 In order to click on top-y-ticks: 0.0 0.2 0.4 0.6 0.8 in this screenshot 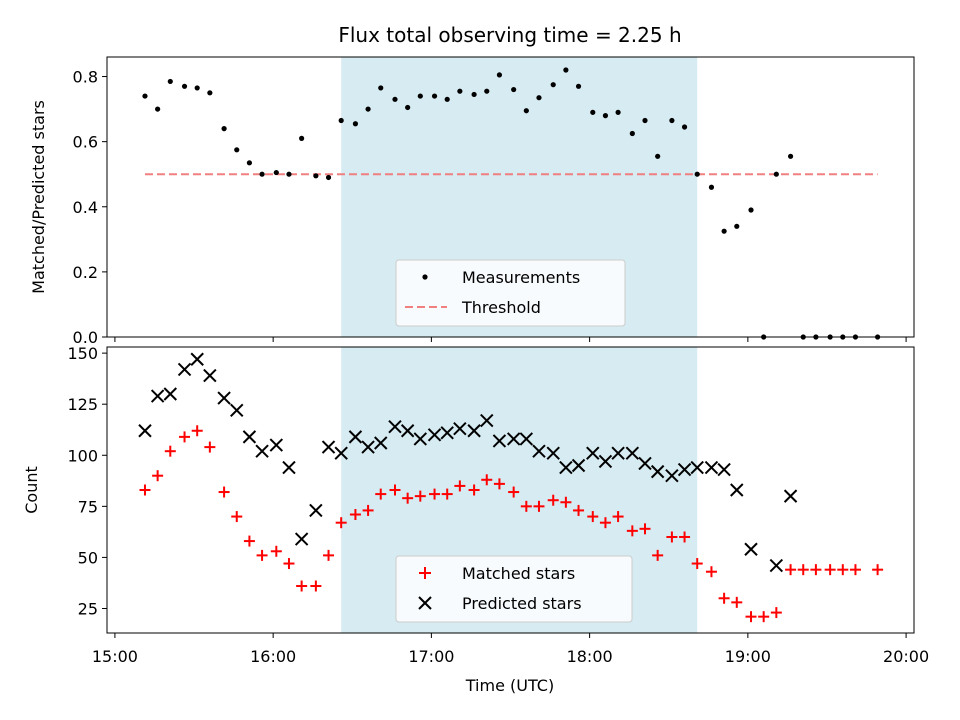, I will do `click(90, 207)`.